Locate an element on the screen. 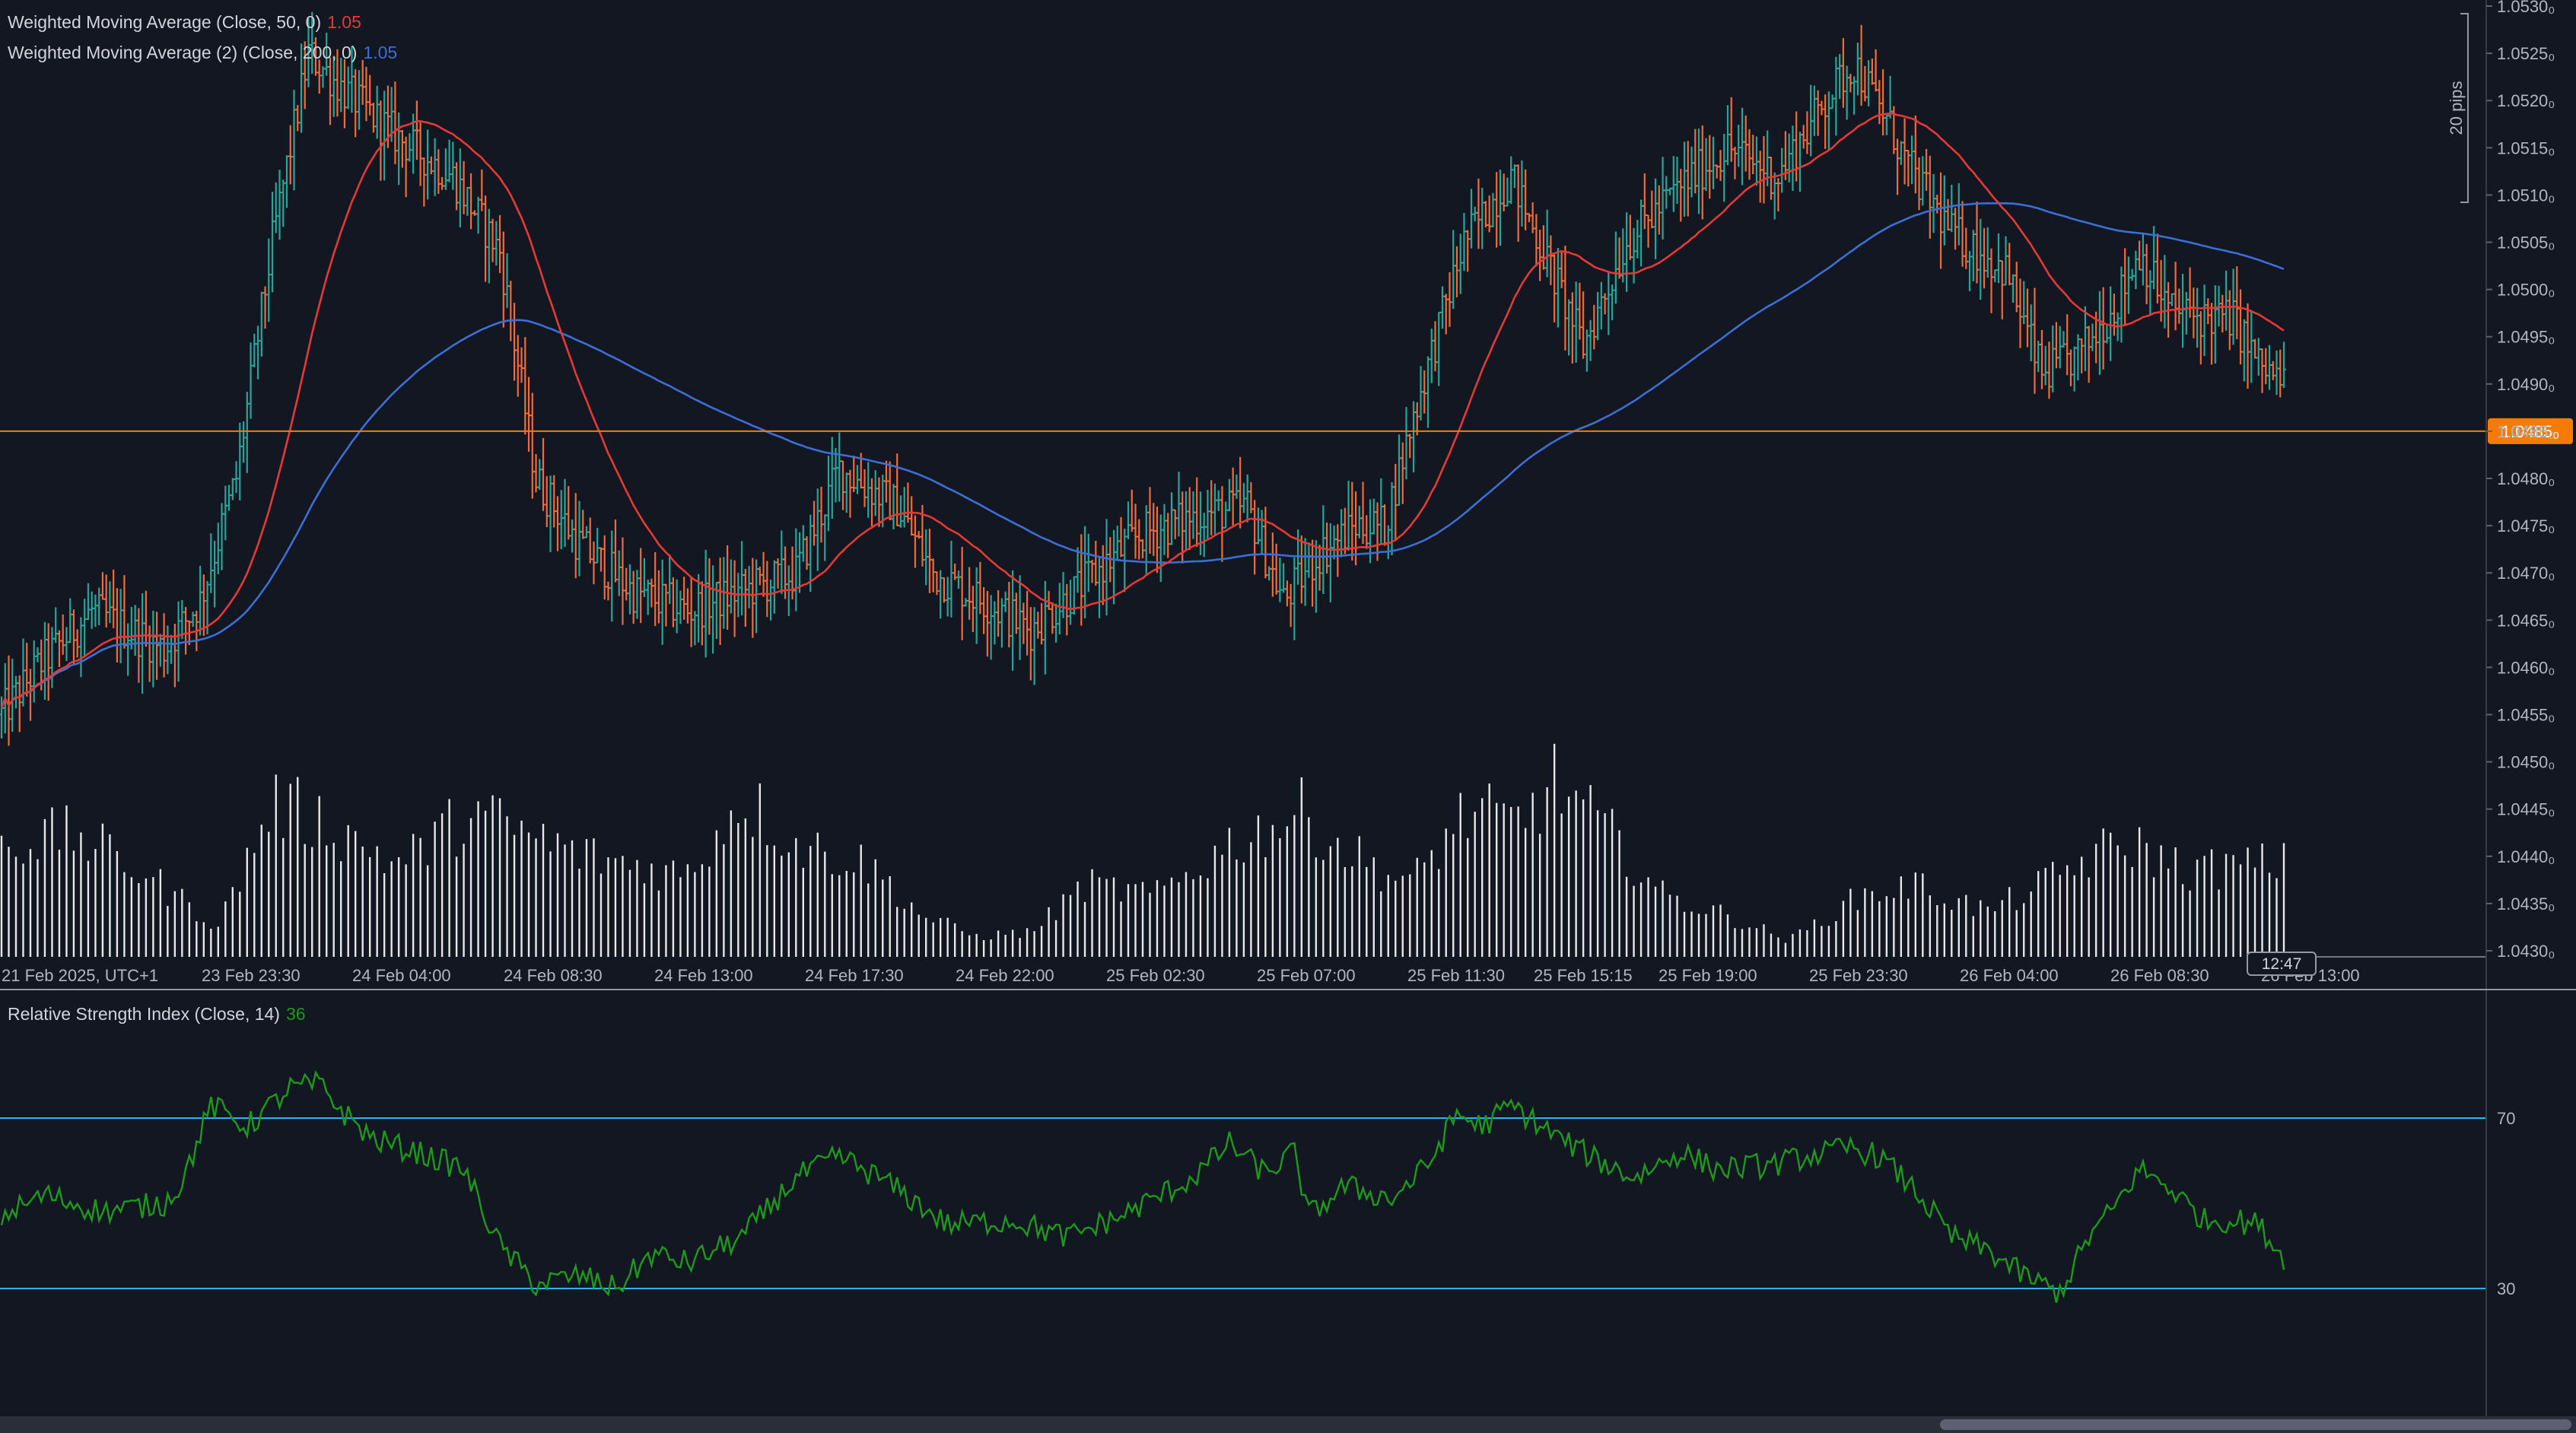 The image size is (2576, 1433). price-tick-label: 1.0475₀ is located at coordinates (2526, 525).